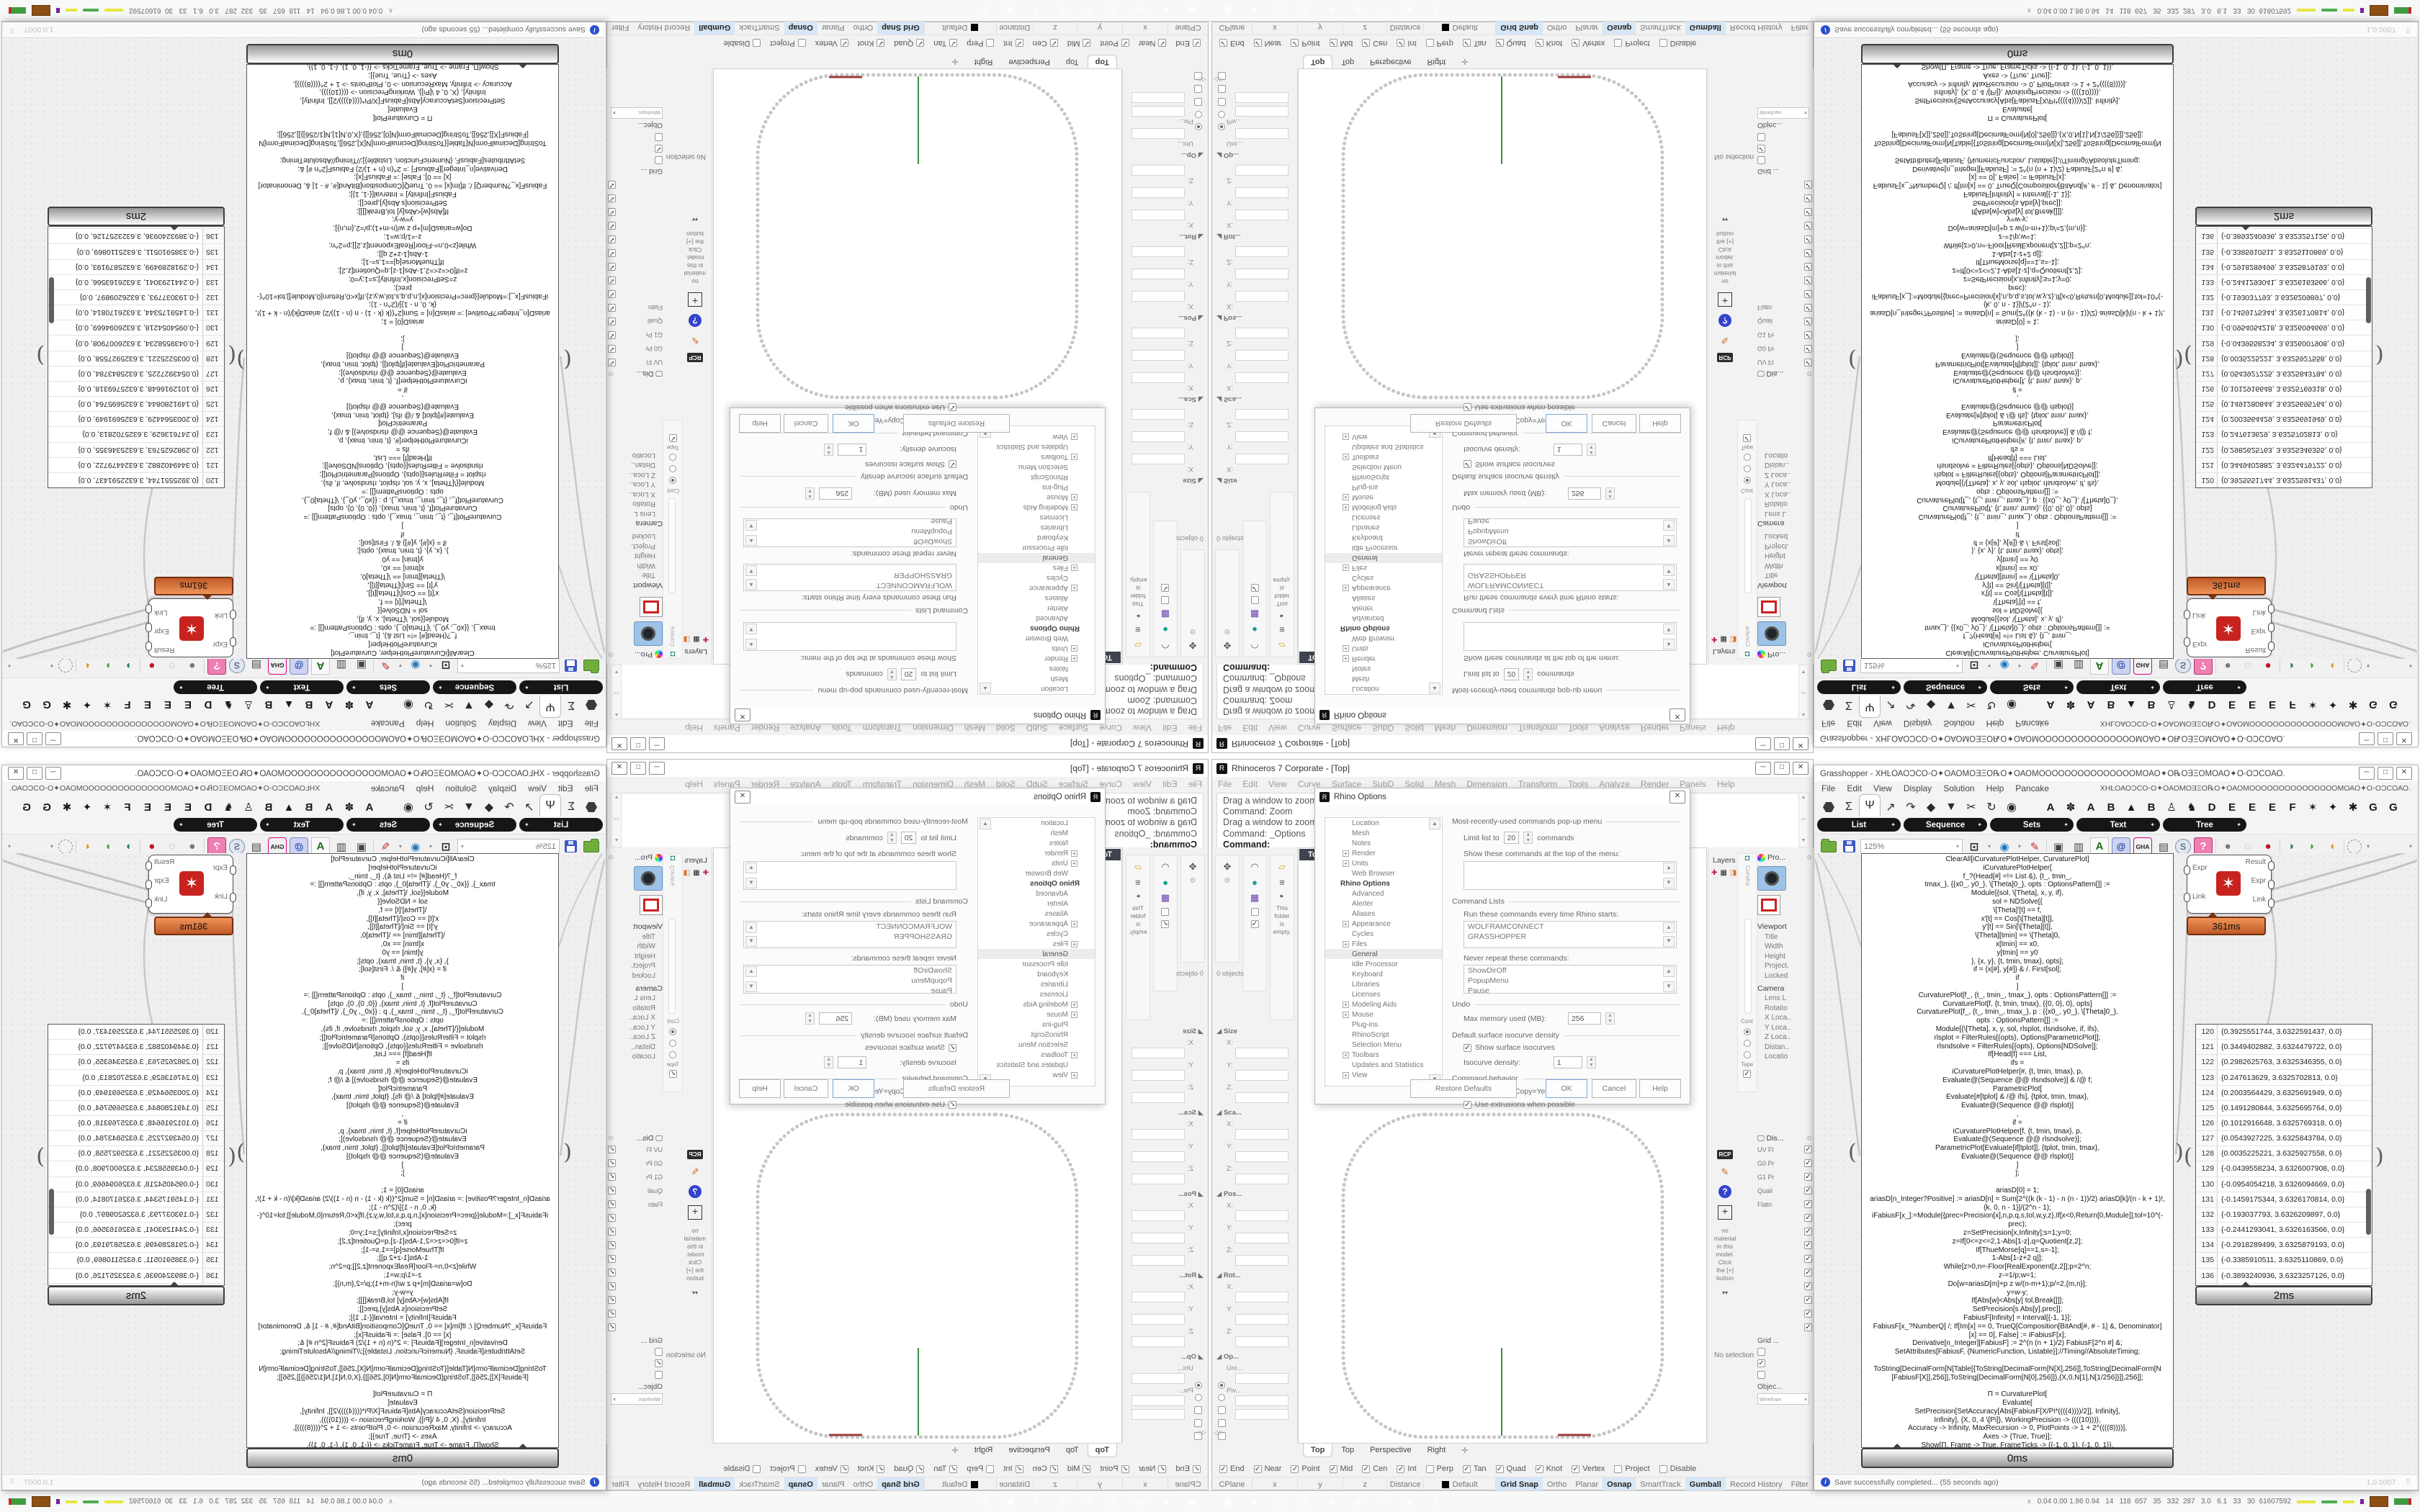 The width and height of the screenshot is (2420, 1512). I want to click on dialog-close-button: ✕, so click(1677, 714).